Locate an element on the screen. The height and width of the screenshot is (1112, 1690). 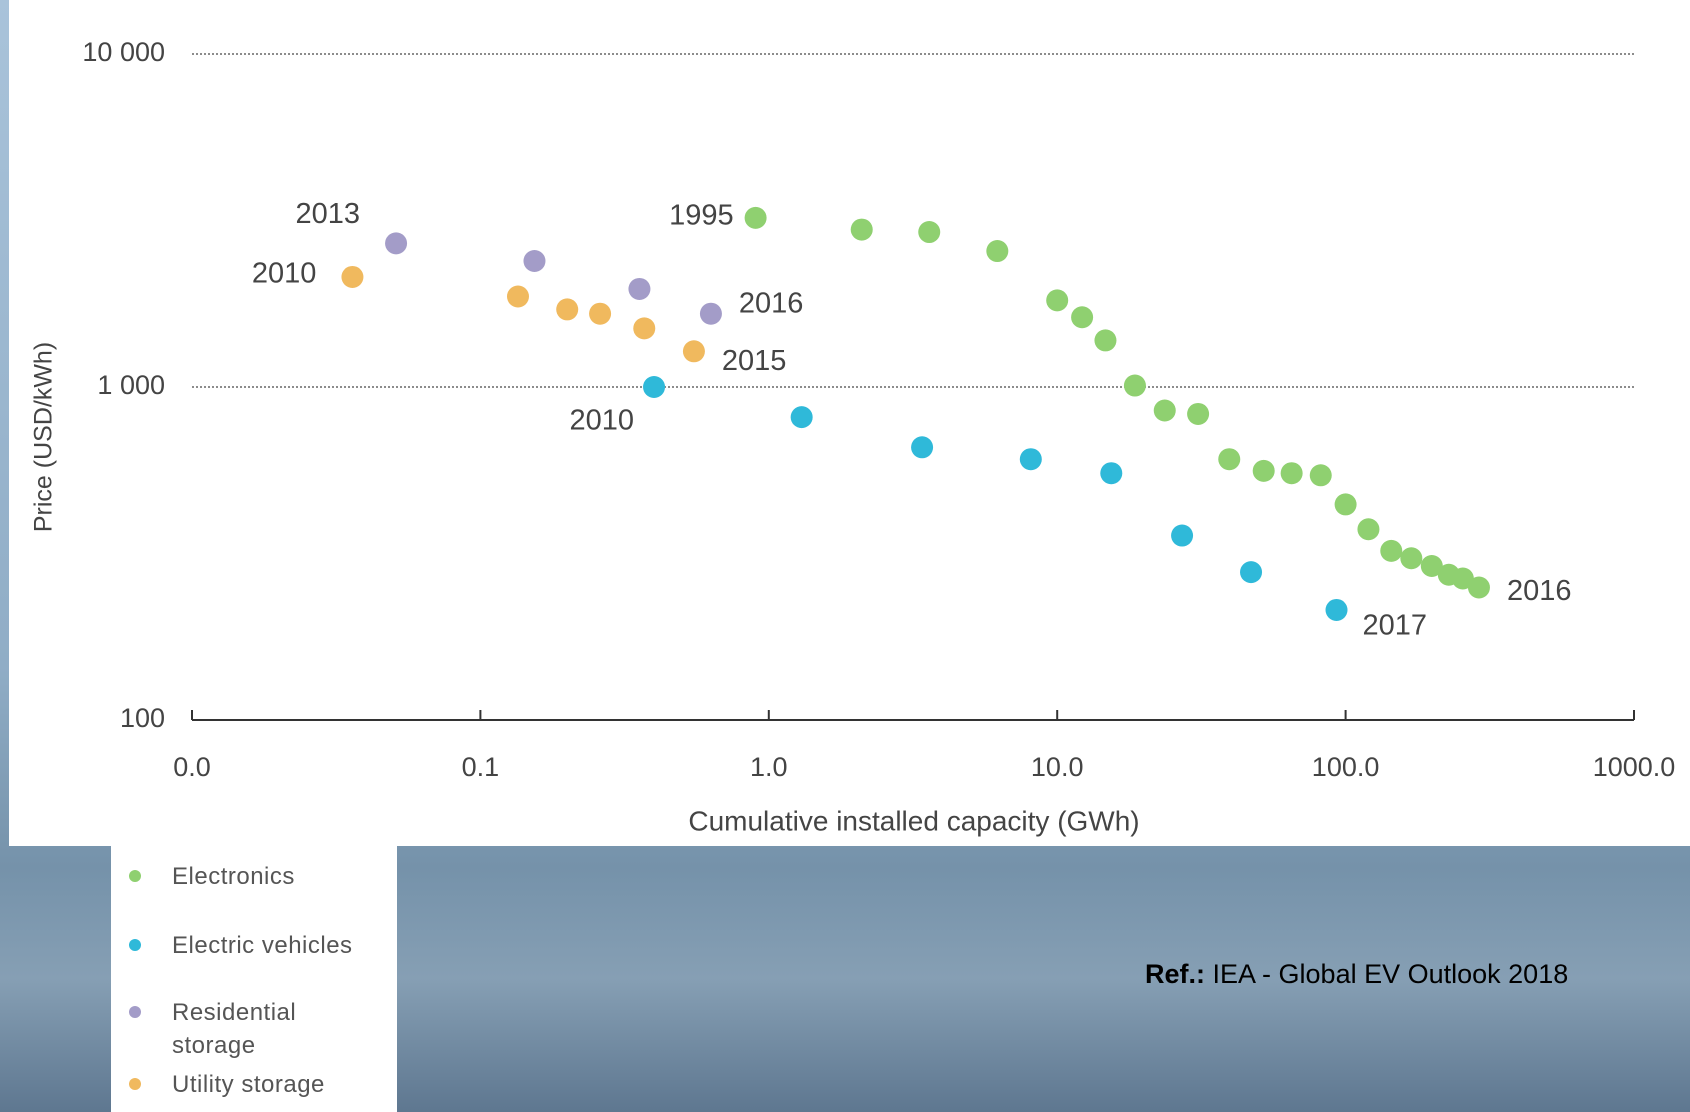
x-axis-title: Cumulative installed capacity (GWh) is located at coordinates (913, 820).